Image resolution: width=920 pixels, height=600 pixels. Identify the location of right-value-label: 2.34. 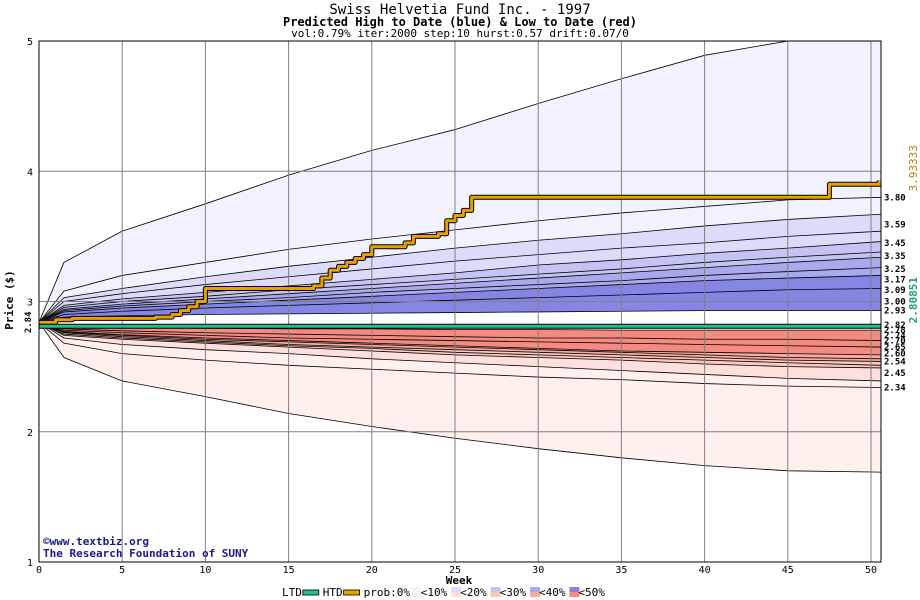
(895, 388).